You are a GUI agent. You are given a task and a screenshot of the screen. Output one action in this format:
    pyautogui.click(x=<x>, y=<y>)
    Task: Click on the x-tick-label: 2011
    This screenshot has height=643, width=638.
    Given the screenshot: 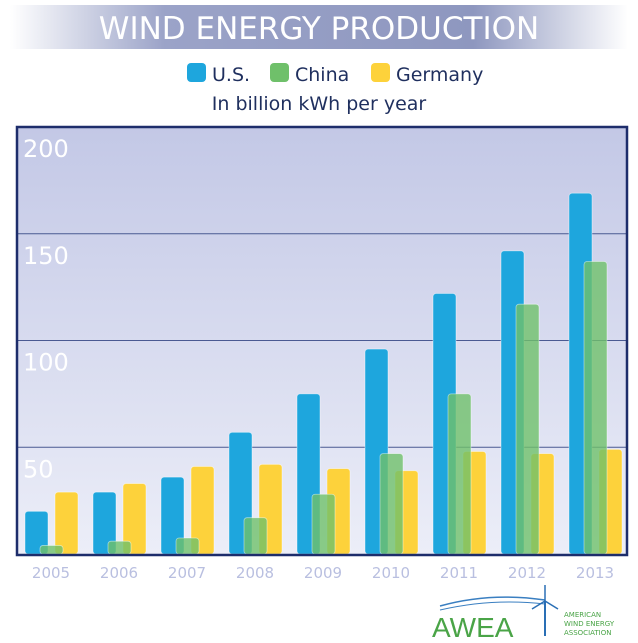 What is the action you would take?
    pyautogui.click(x=459, y=573)
    